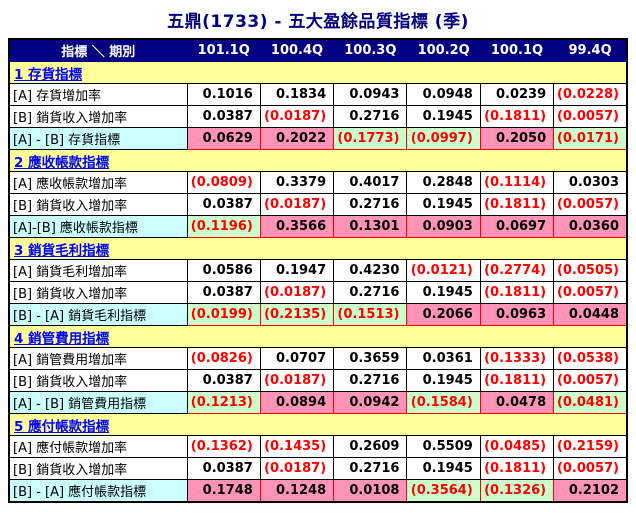 The width and height of the screenshot is (636, 517). I want to click on value-cell: 0.2848, so click(443, 182).